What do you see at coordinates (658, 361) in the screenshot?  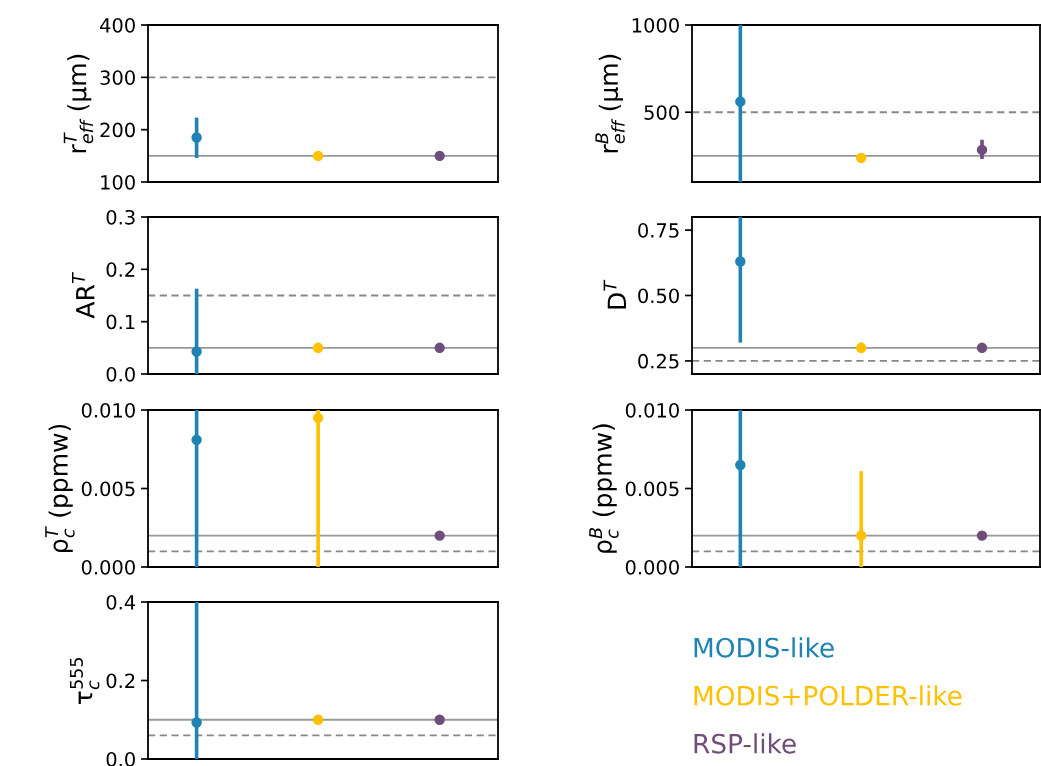 I see `y-tick-label: 0.25` at bounding box center [658, 361].